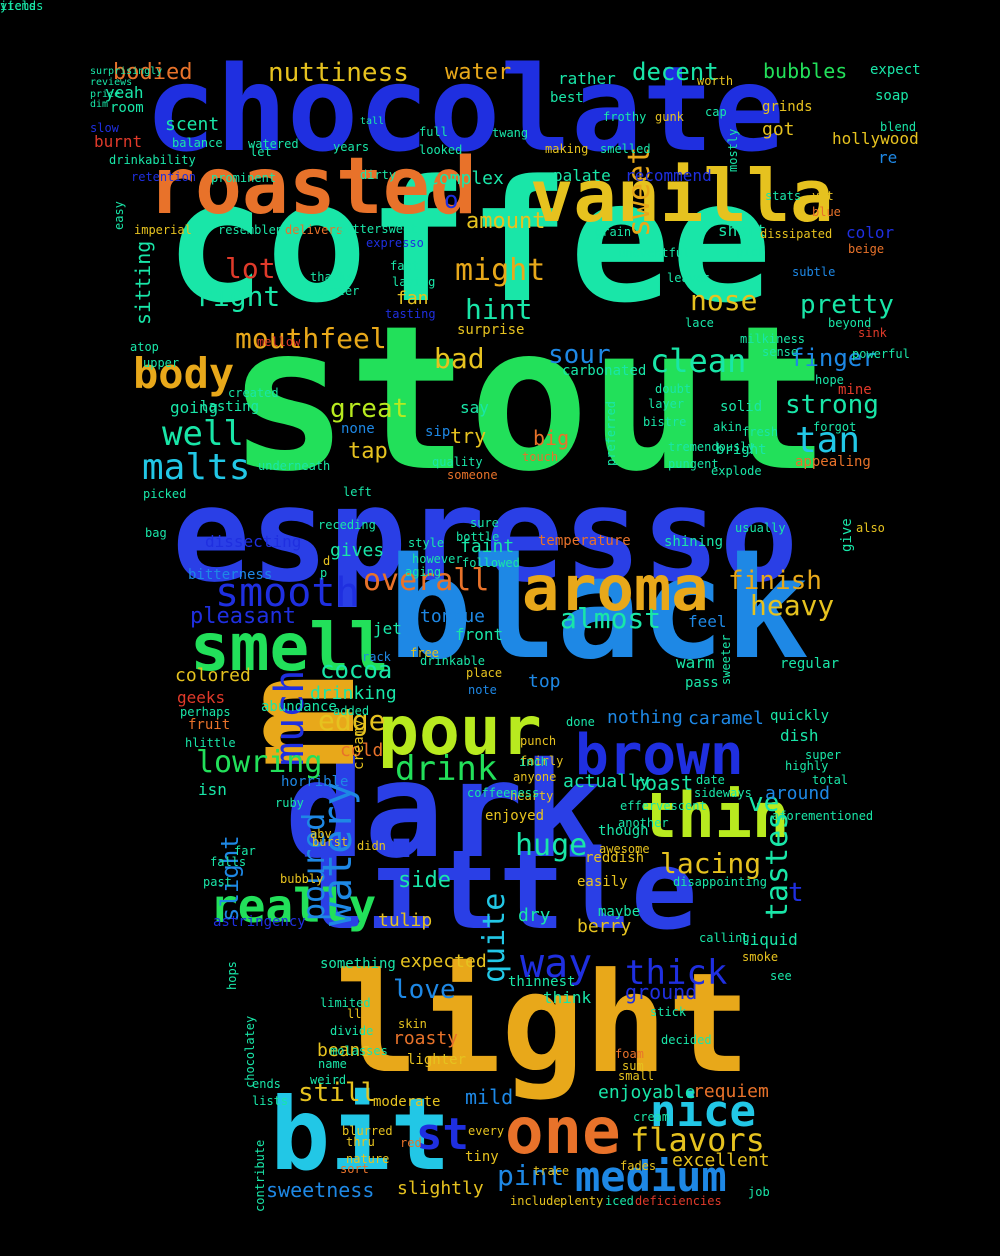  What do you see at coordinates (881, 354) in the screenshot?
I see `word-196: powerful` at bounding box center [881, 354].